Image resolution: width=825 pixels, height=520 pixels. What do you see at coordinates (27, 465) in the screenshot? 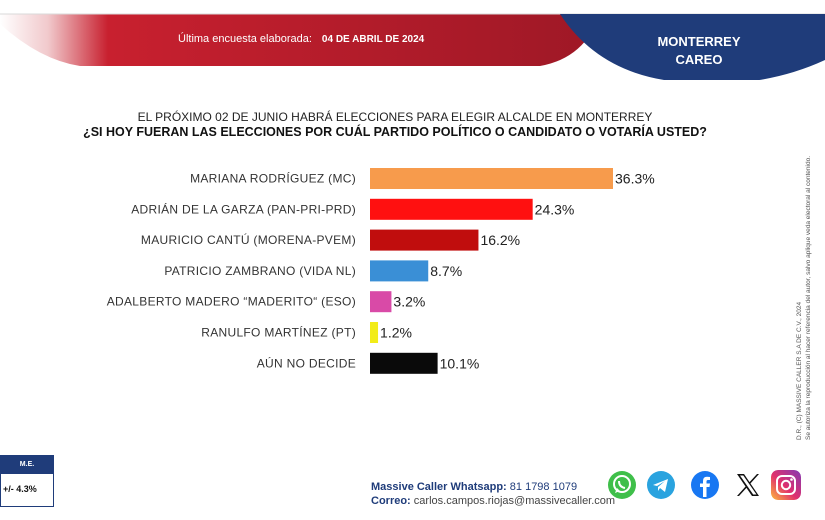
I see `margin-error-label: M.E.` at bounding box center [27, 465].